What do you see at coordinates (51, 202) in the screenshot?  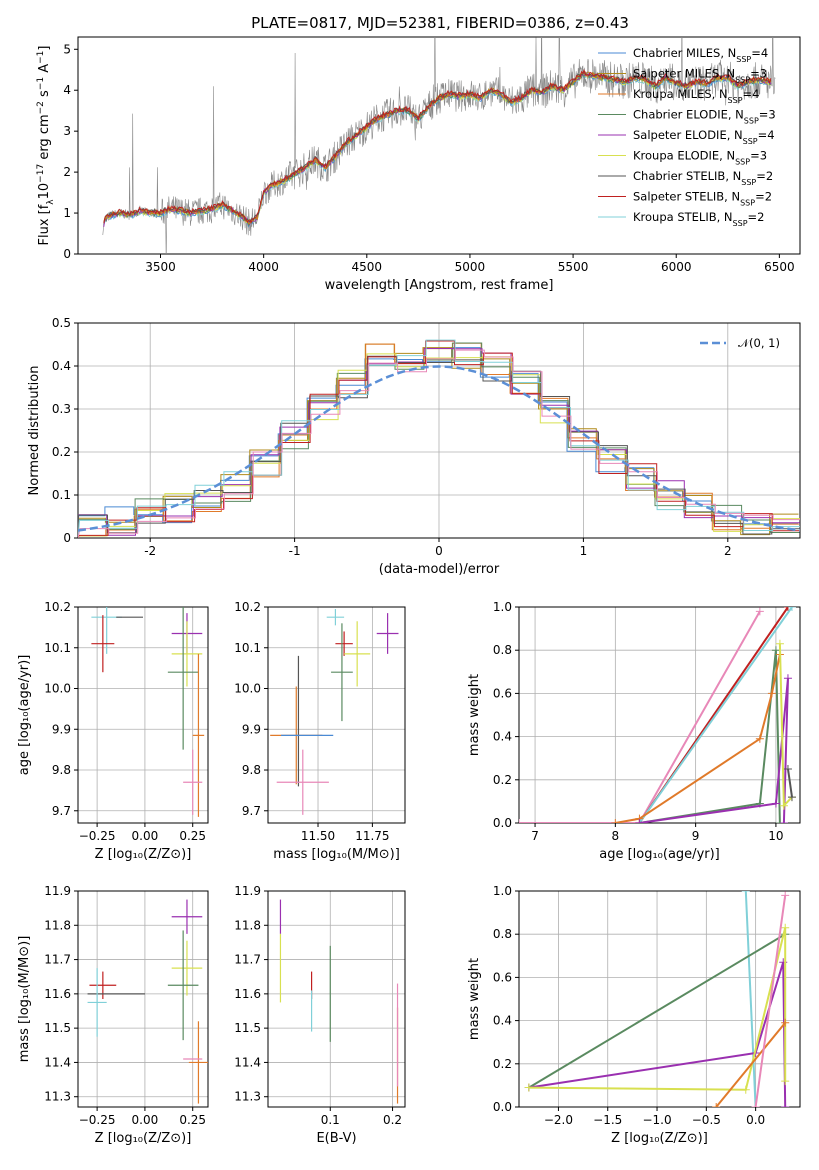 I see `y-axis-label-part: λ` at bounding box center [51, 202].